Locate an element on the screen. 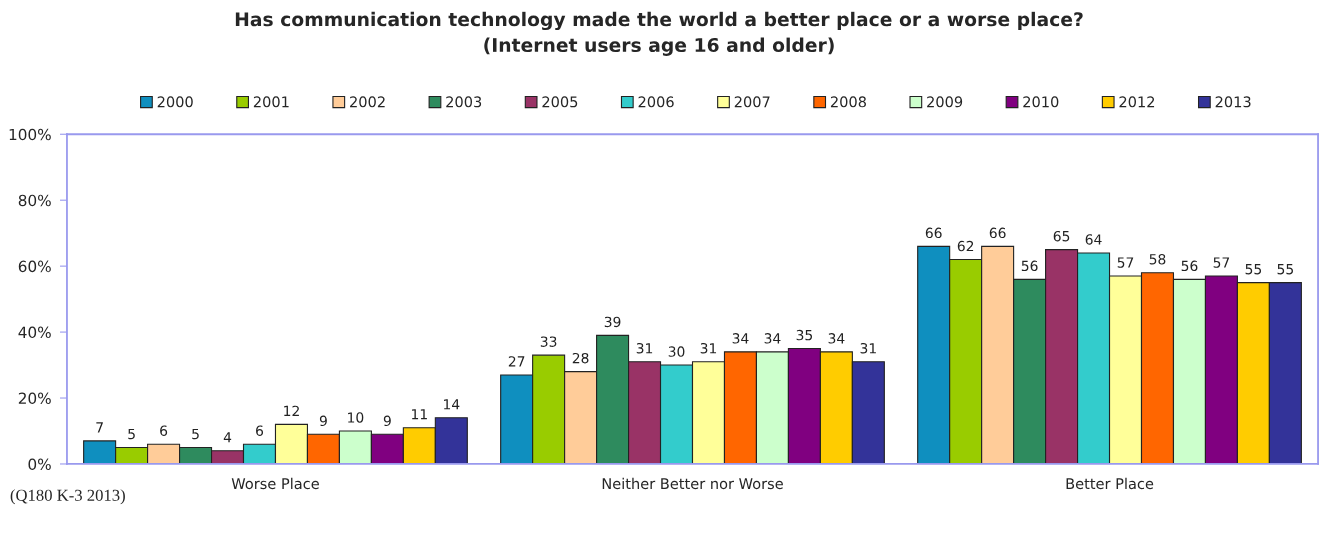 Image resolution: width=1326 pixels, height=537 pixels. legend-label: 2005 is located at coordinates (560, 102).